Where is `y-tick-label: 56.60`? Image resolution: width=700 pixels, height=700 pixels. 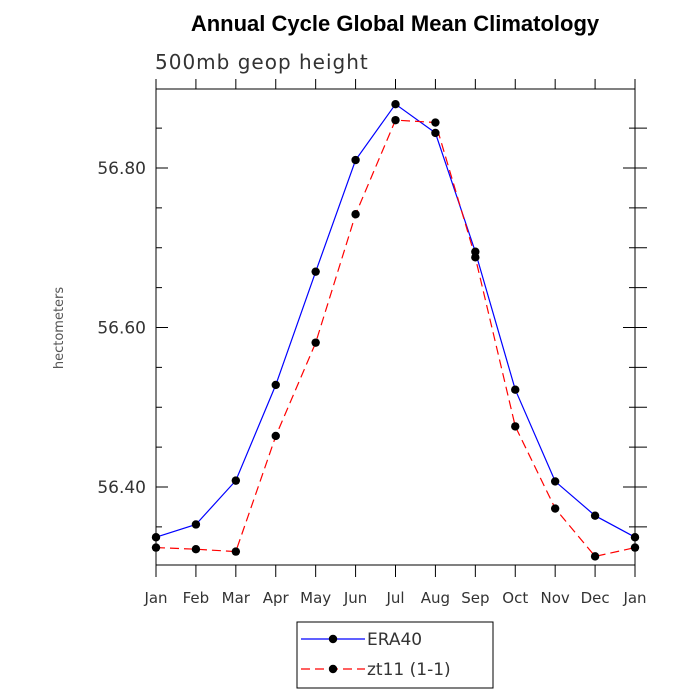 y-tick-label: 56.60 is located at coordinates (121, 329).